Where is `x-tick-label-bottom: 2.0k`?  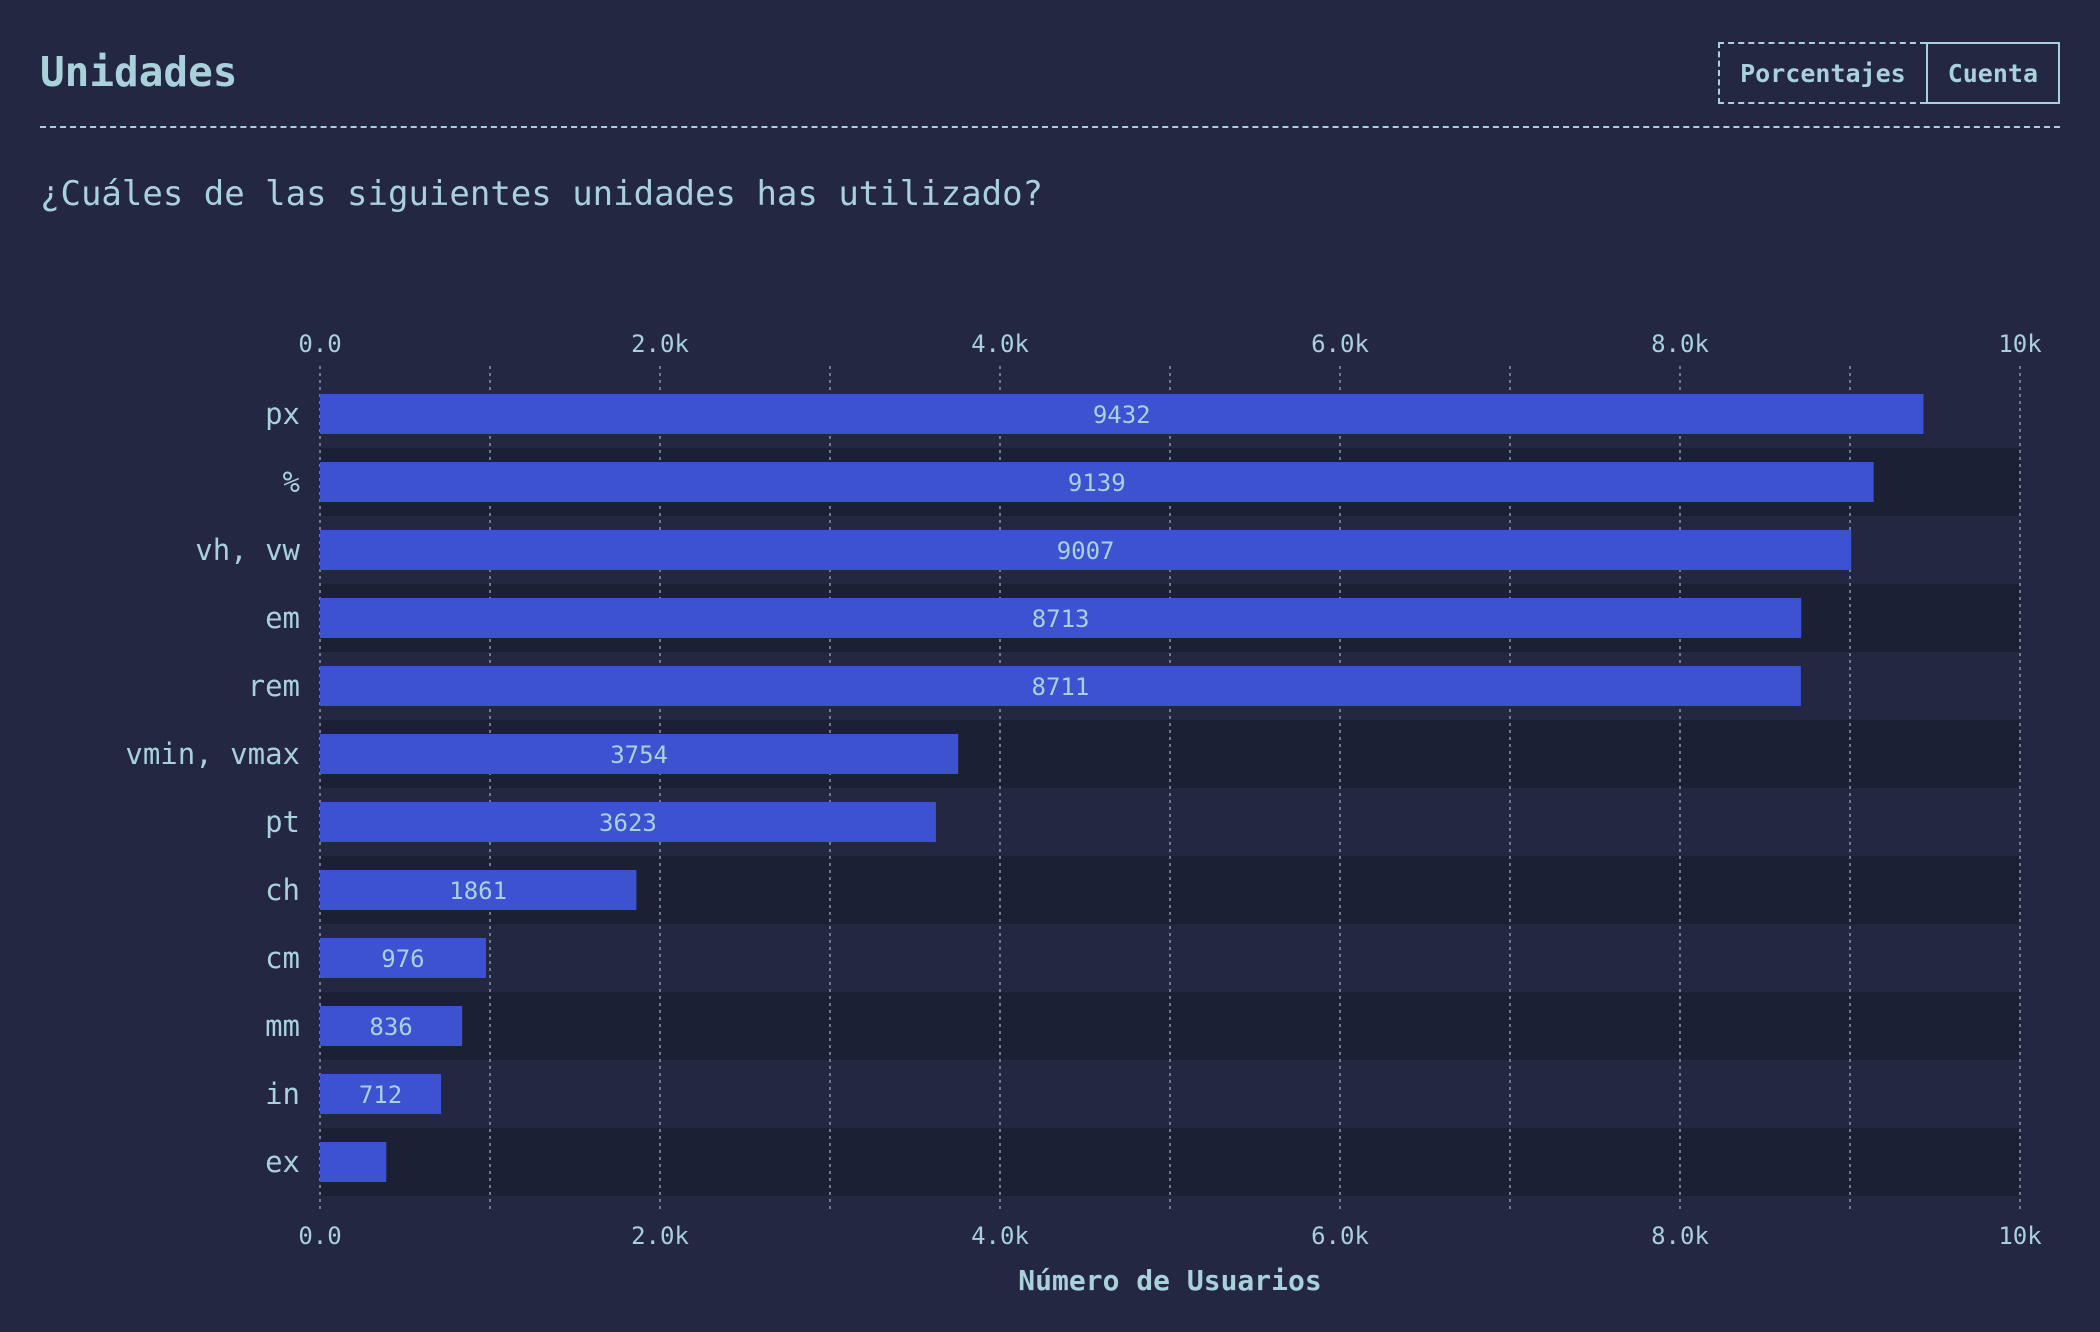
x-tick-label-bottom: 2.0k is located at coordinates (660, 1236).